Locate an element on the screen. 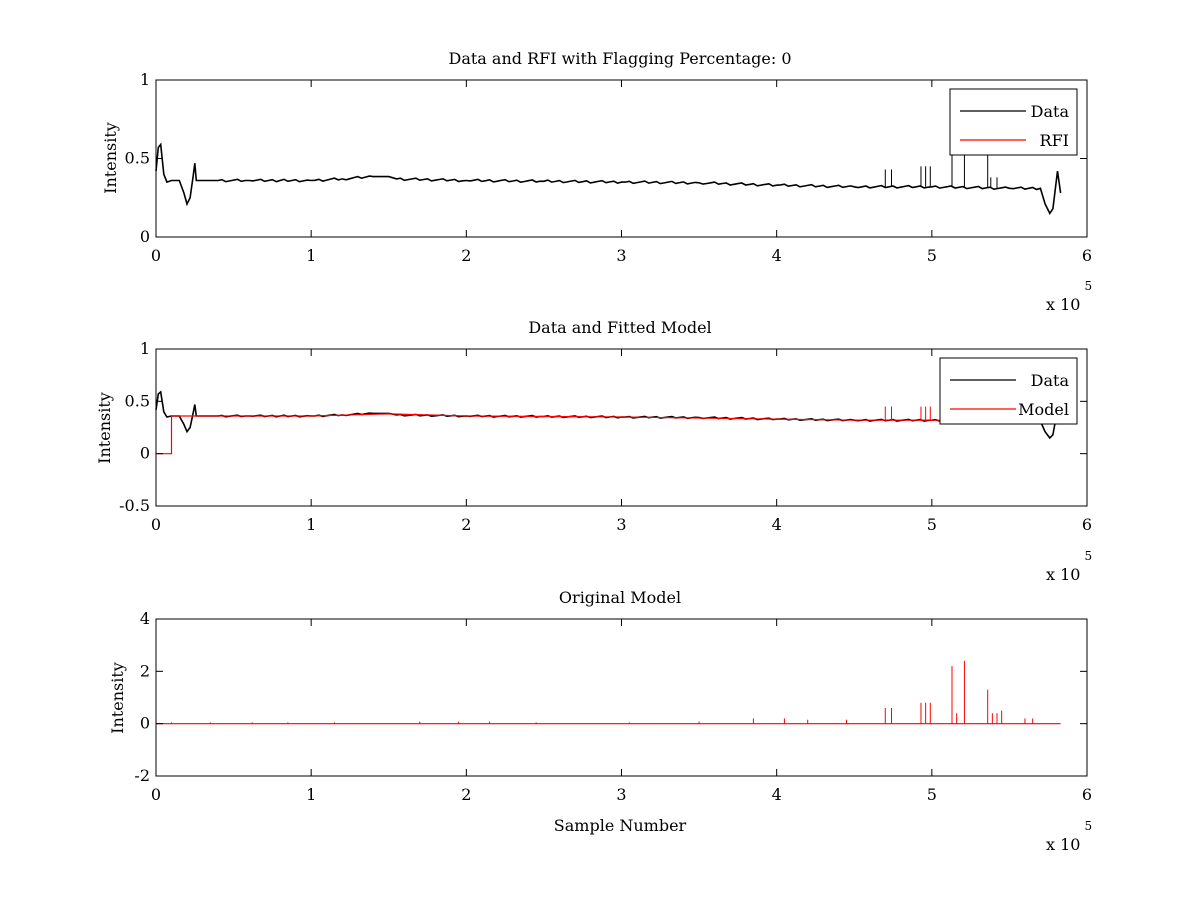  legend-label: RFI is located at coordinates (1054, 140).